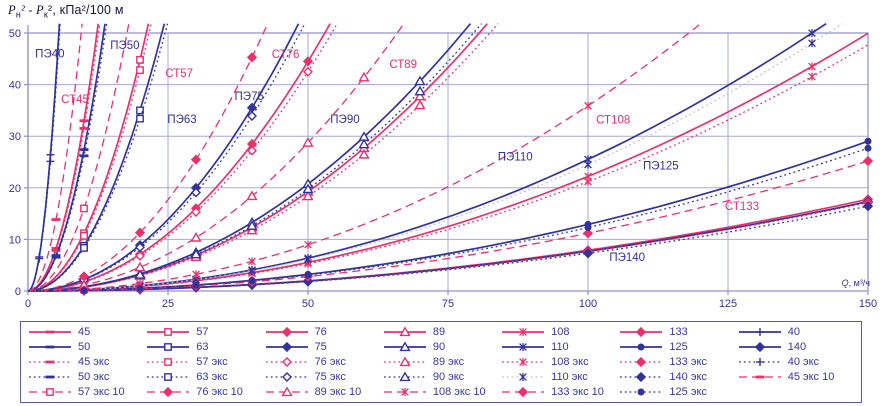 Image resolution: width=887 pixels, height=406 pixels. I want to click on legend-label: 76, so click(320, 331).